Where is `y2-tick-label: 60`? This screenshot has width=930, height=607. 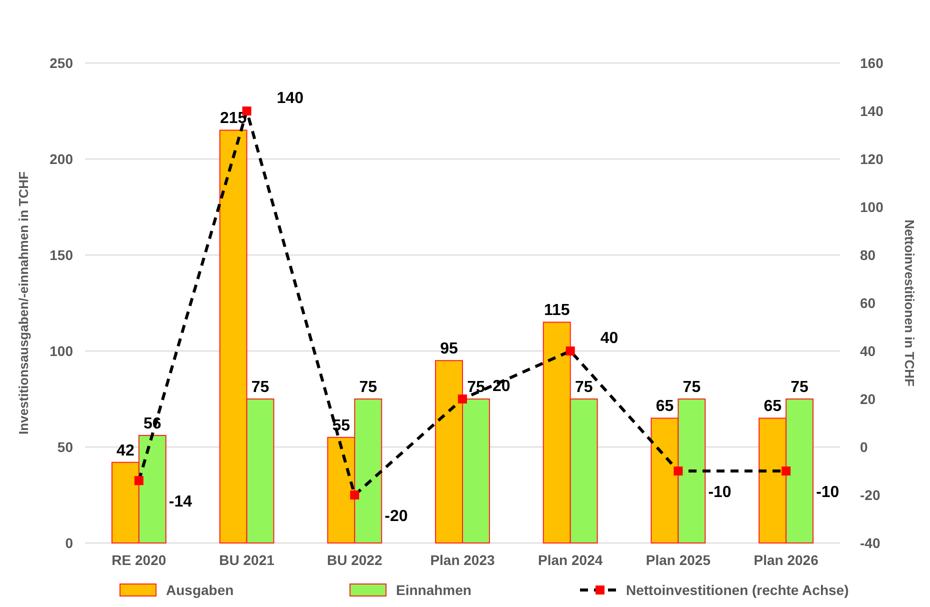
y2-tick-label: 60 is located at coordinates (868, 303).